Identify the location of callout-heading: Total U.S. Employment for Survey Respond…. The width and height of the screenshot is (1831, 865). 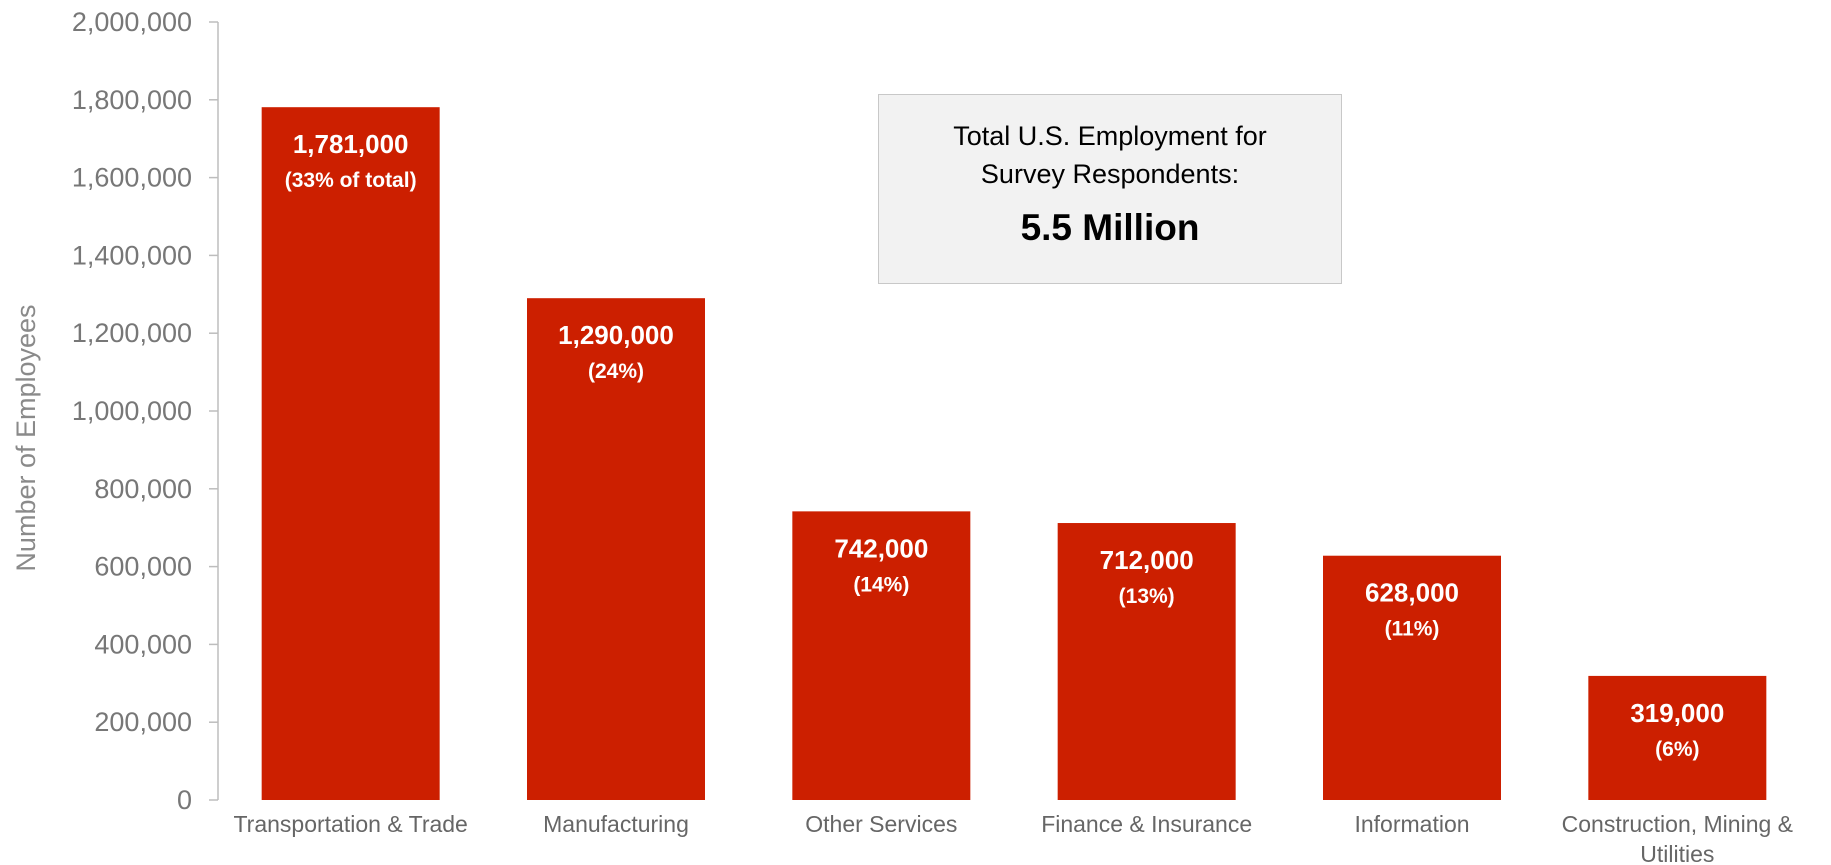
(1110, 155).